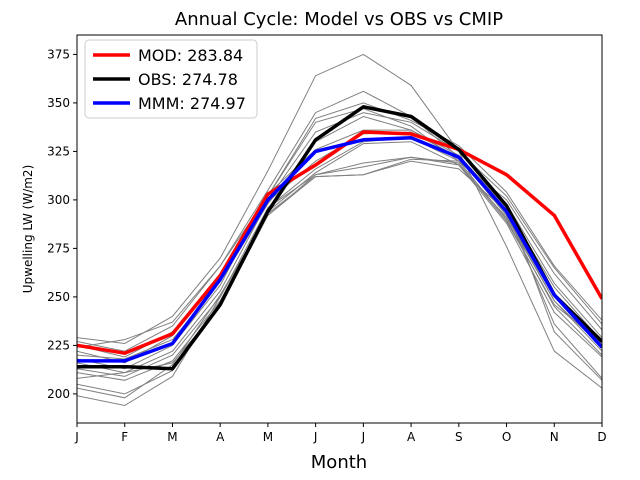 Image resolution: width=640 pixels, height=480 pixels. I want to click on x-tick-label: D, so click(601, 437).